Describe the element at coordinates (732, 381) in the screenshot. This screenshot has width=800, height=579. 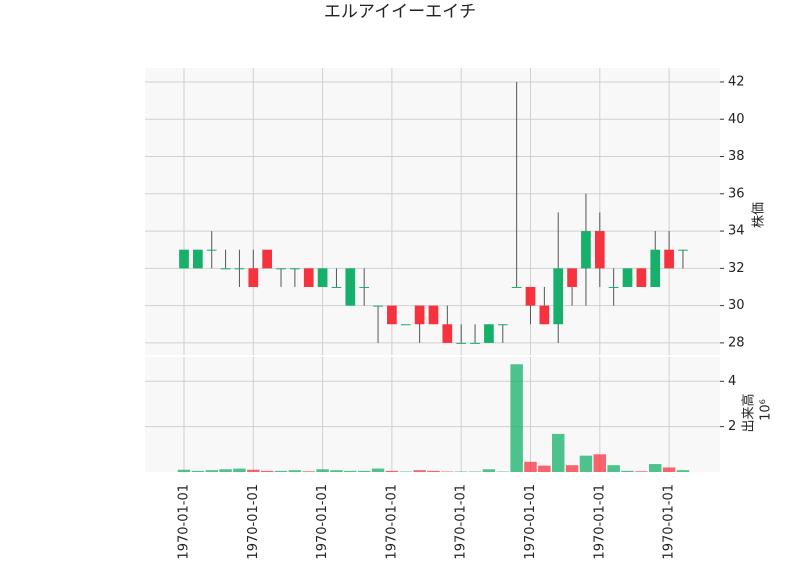
I see `volume-tick-label: 4` at that location.